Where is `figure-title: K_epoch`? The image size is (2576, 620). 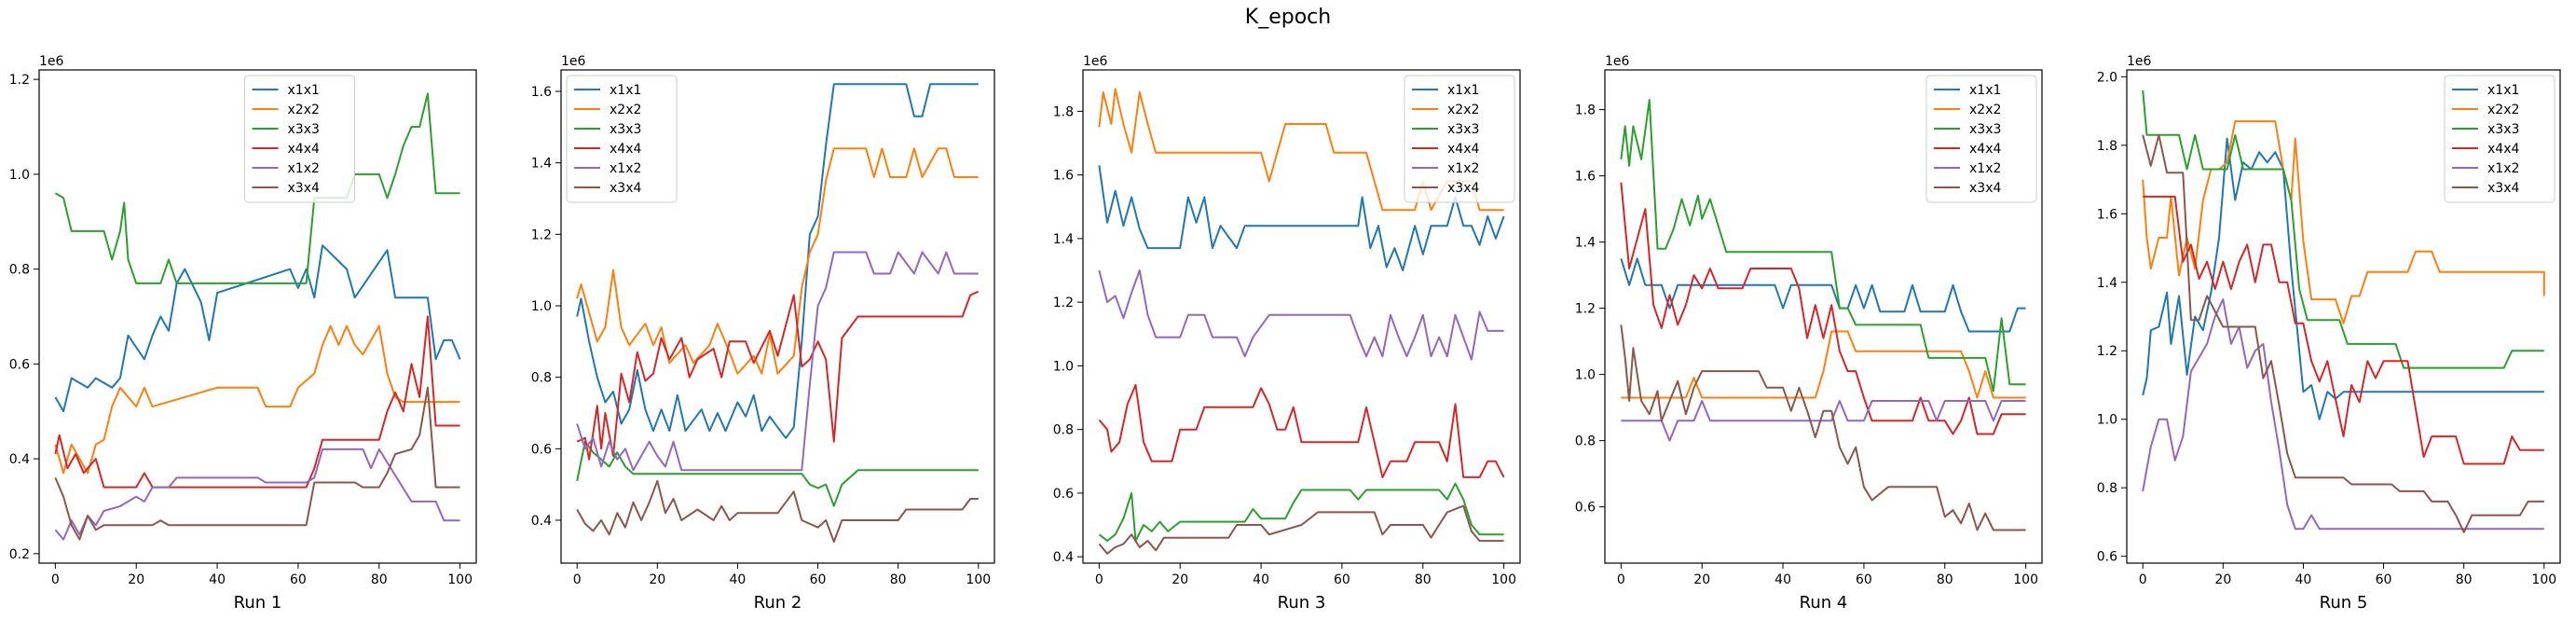
figure-title: K_epoch is located at coordinates (1288, 17).